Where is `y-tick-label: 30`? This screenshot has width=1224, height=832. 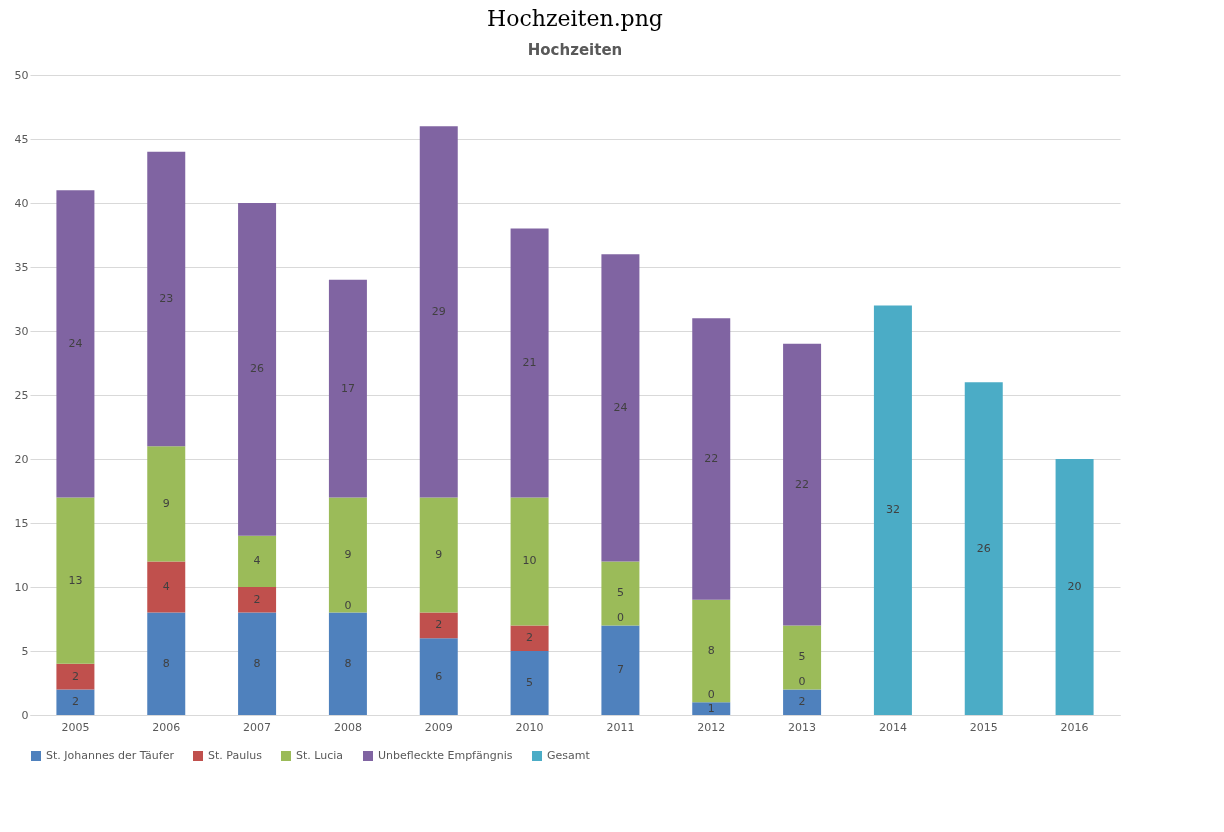 y-tick-label: 30 is located at coordinates (21, 331).